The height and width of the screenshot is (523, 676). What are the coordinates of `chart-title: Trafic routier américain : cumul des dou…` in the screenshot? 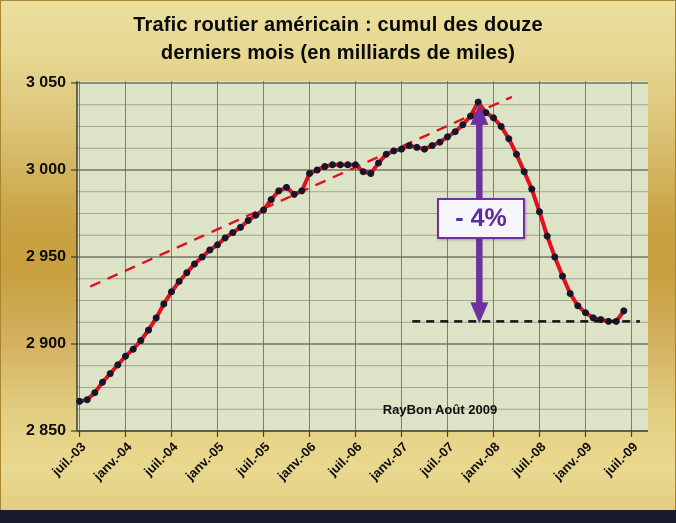 It's located at (338, 39).